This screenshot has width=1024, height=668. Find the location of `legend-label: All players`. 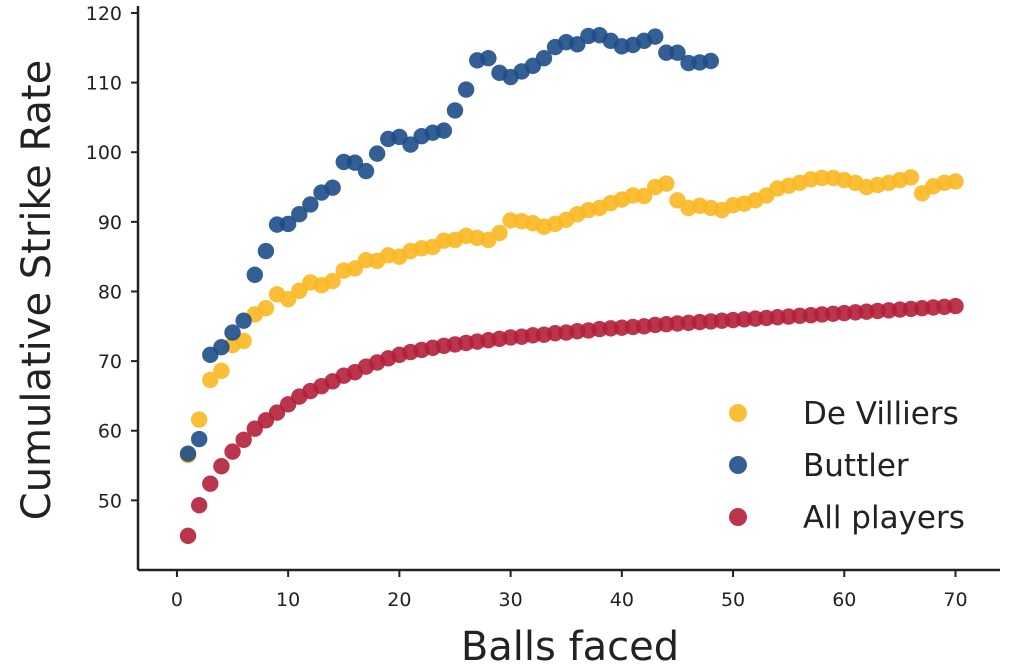

legend-label: All players is located at coordinates (884, 518).